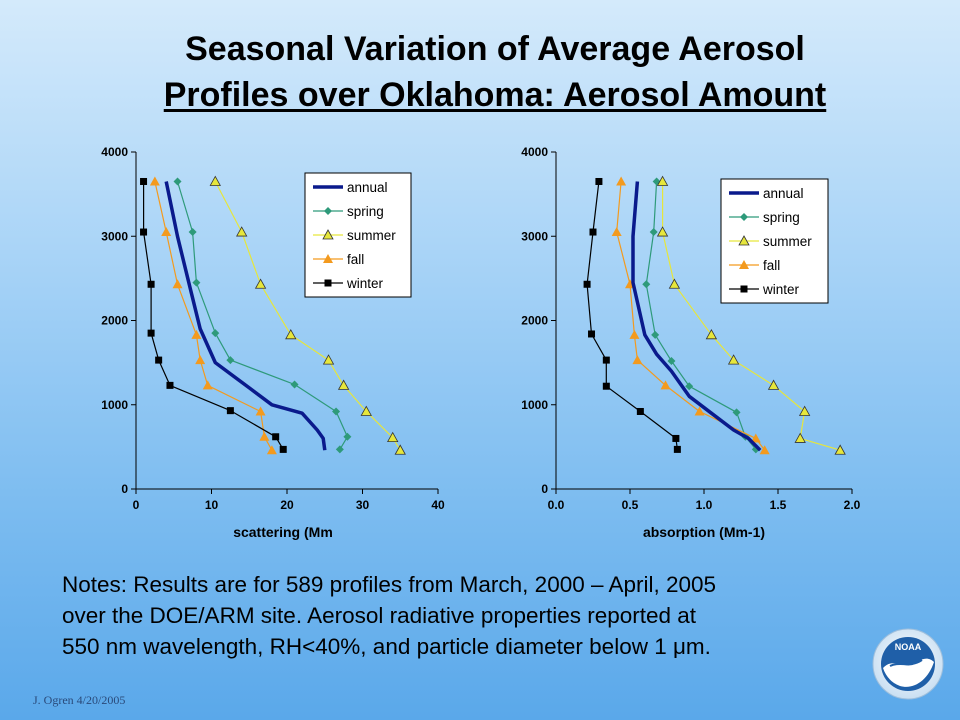 The height and width of the screenshot is (720, 960). What do you see at coordinates (79, 700) in the screenshot?
I see `author-credit: J. Ogren 4/20/2005` at bounding box center [79, 700].